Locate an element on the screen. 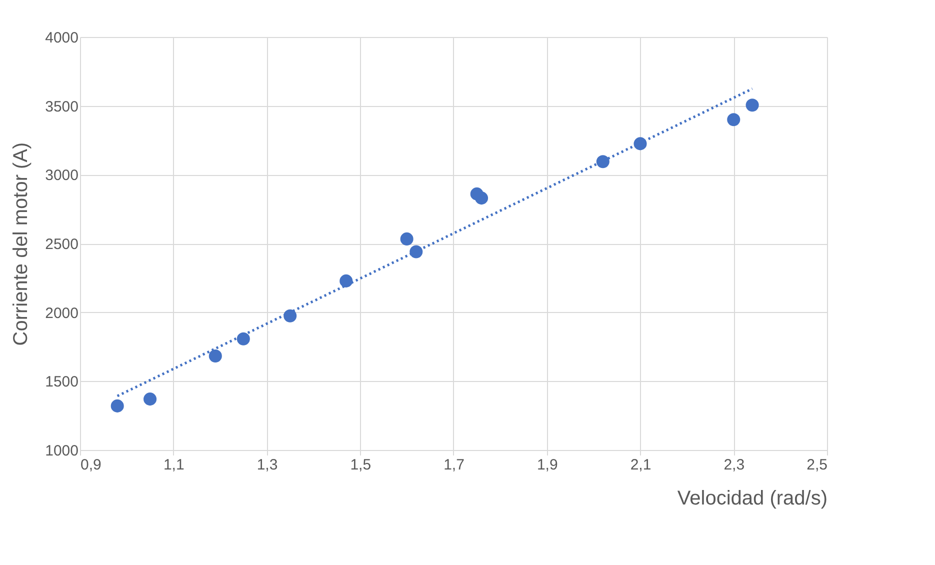 This screenshot has width=935, height=565. y-tick-label: 2500 is located at coordinates (61, 244).